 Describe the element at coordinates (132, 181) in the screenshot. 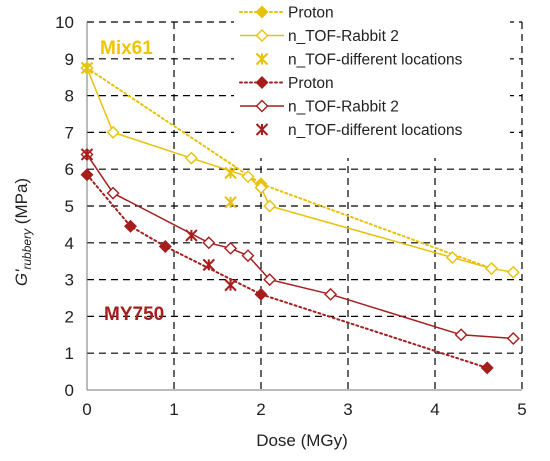

I see `group-labels: Mix61 MY750` at that location.